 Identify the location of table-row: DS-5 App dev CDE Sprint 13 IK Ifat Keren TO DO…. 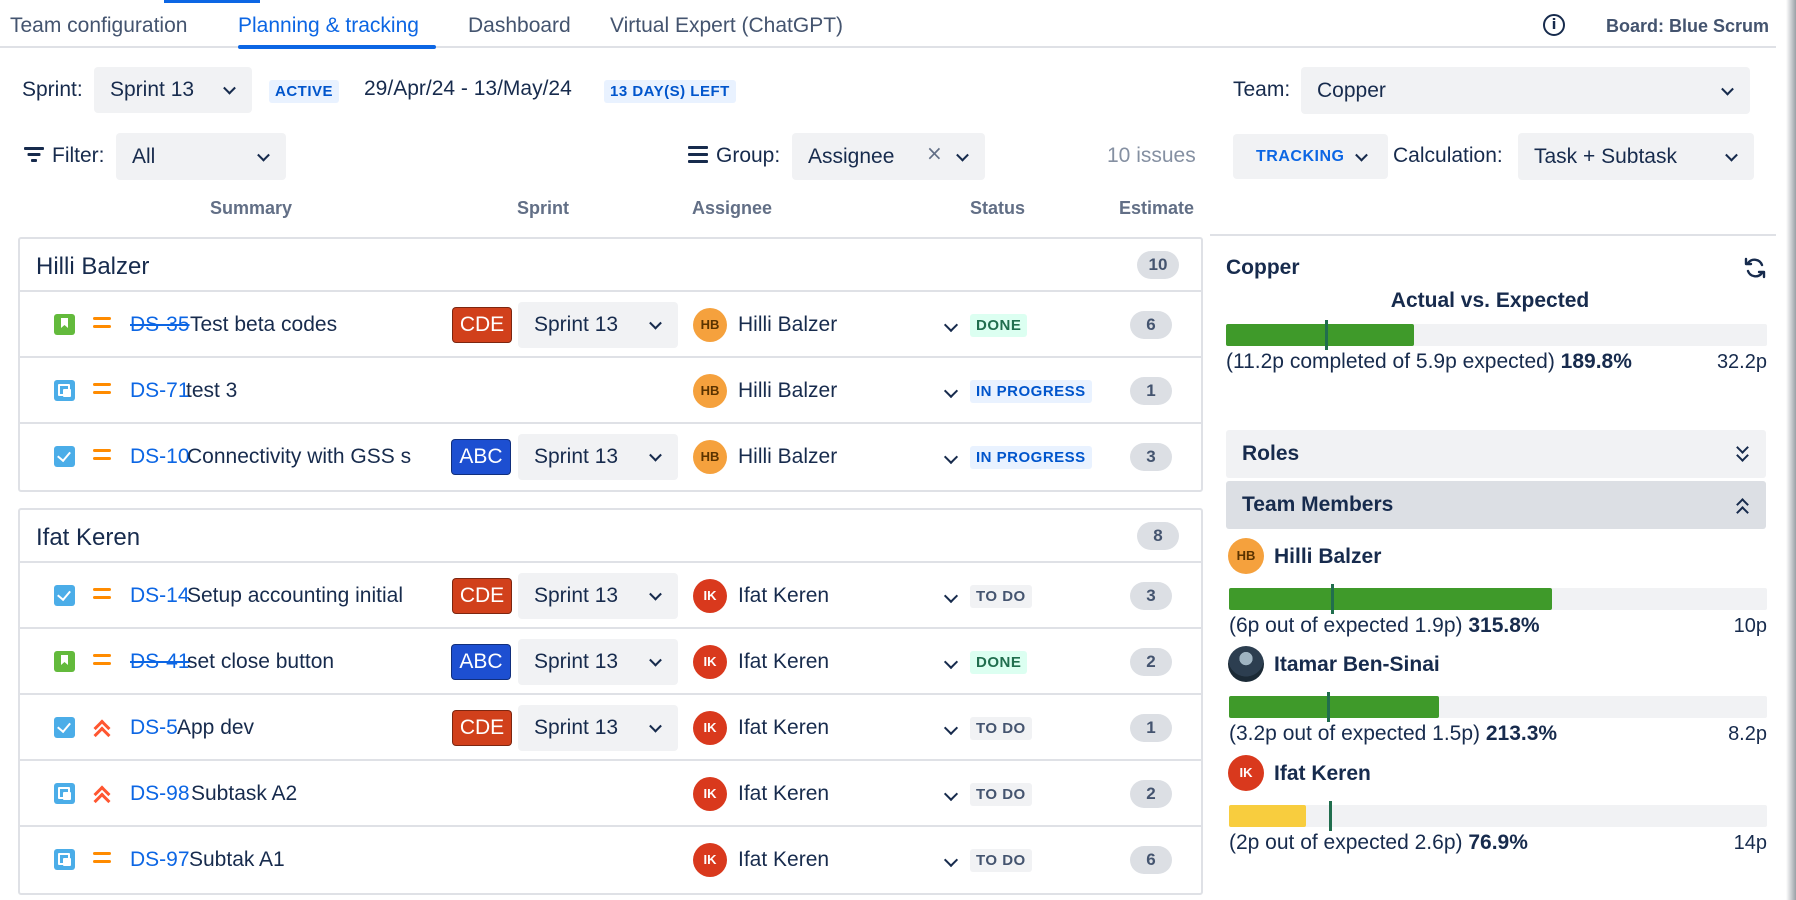
(610, 728).